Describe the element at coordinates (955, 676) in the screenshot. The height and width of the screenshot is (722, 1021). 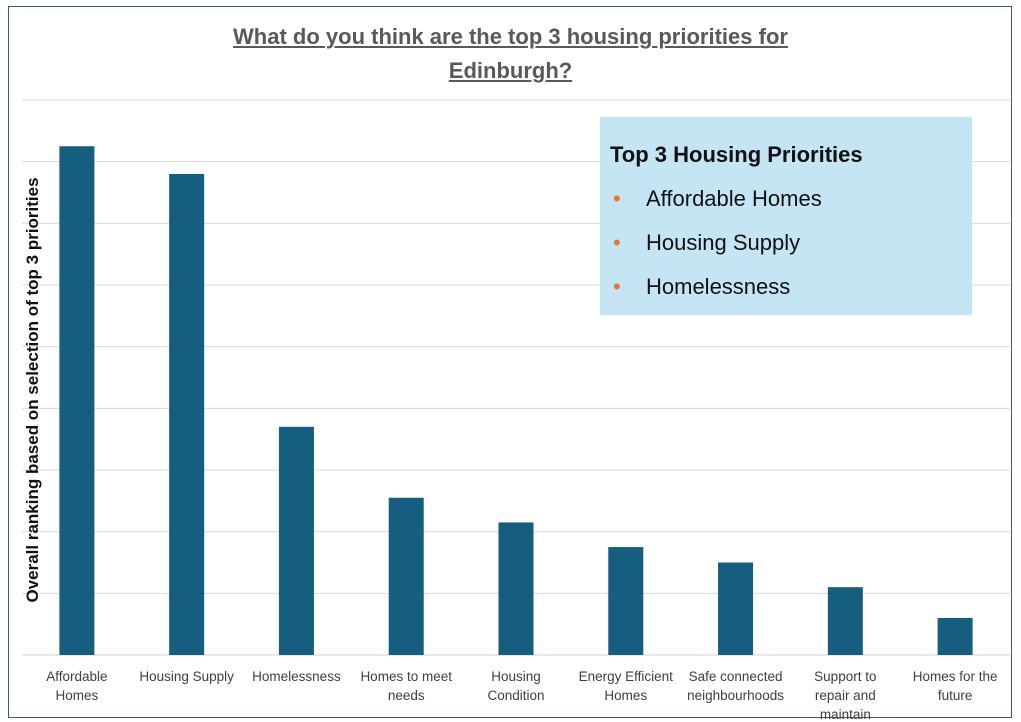
I see `x-tick-label: Homes for the` at that location.